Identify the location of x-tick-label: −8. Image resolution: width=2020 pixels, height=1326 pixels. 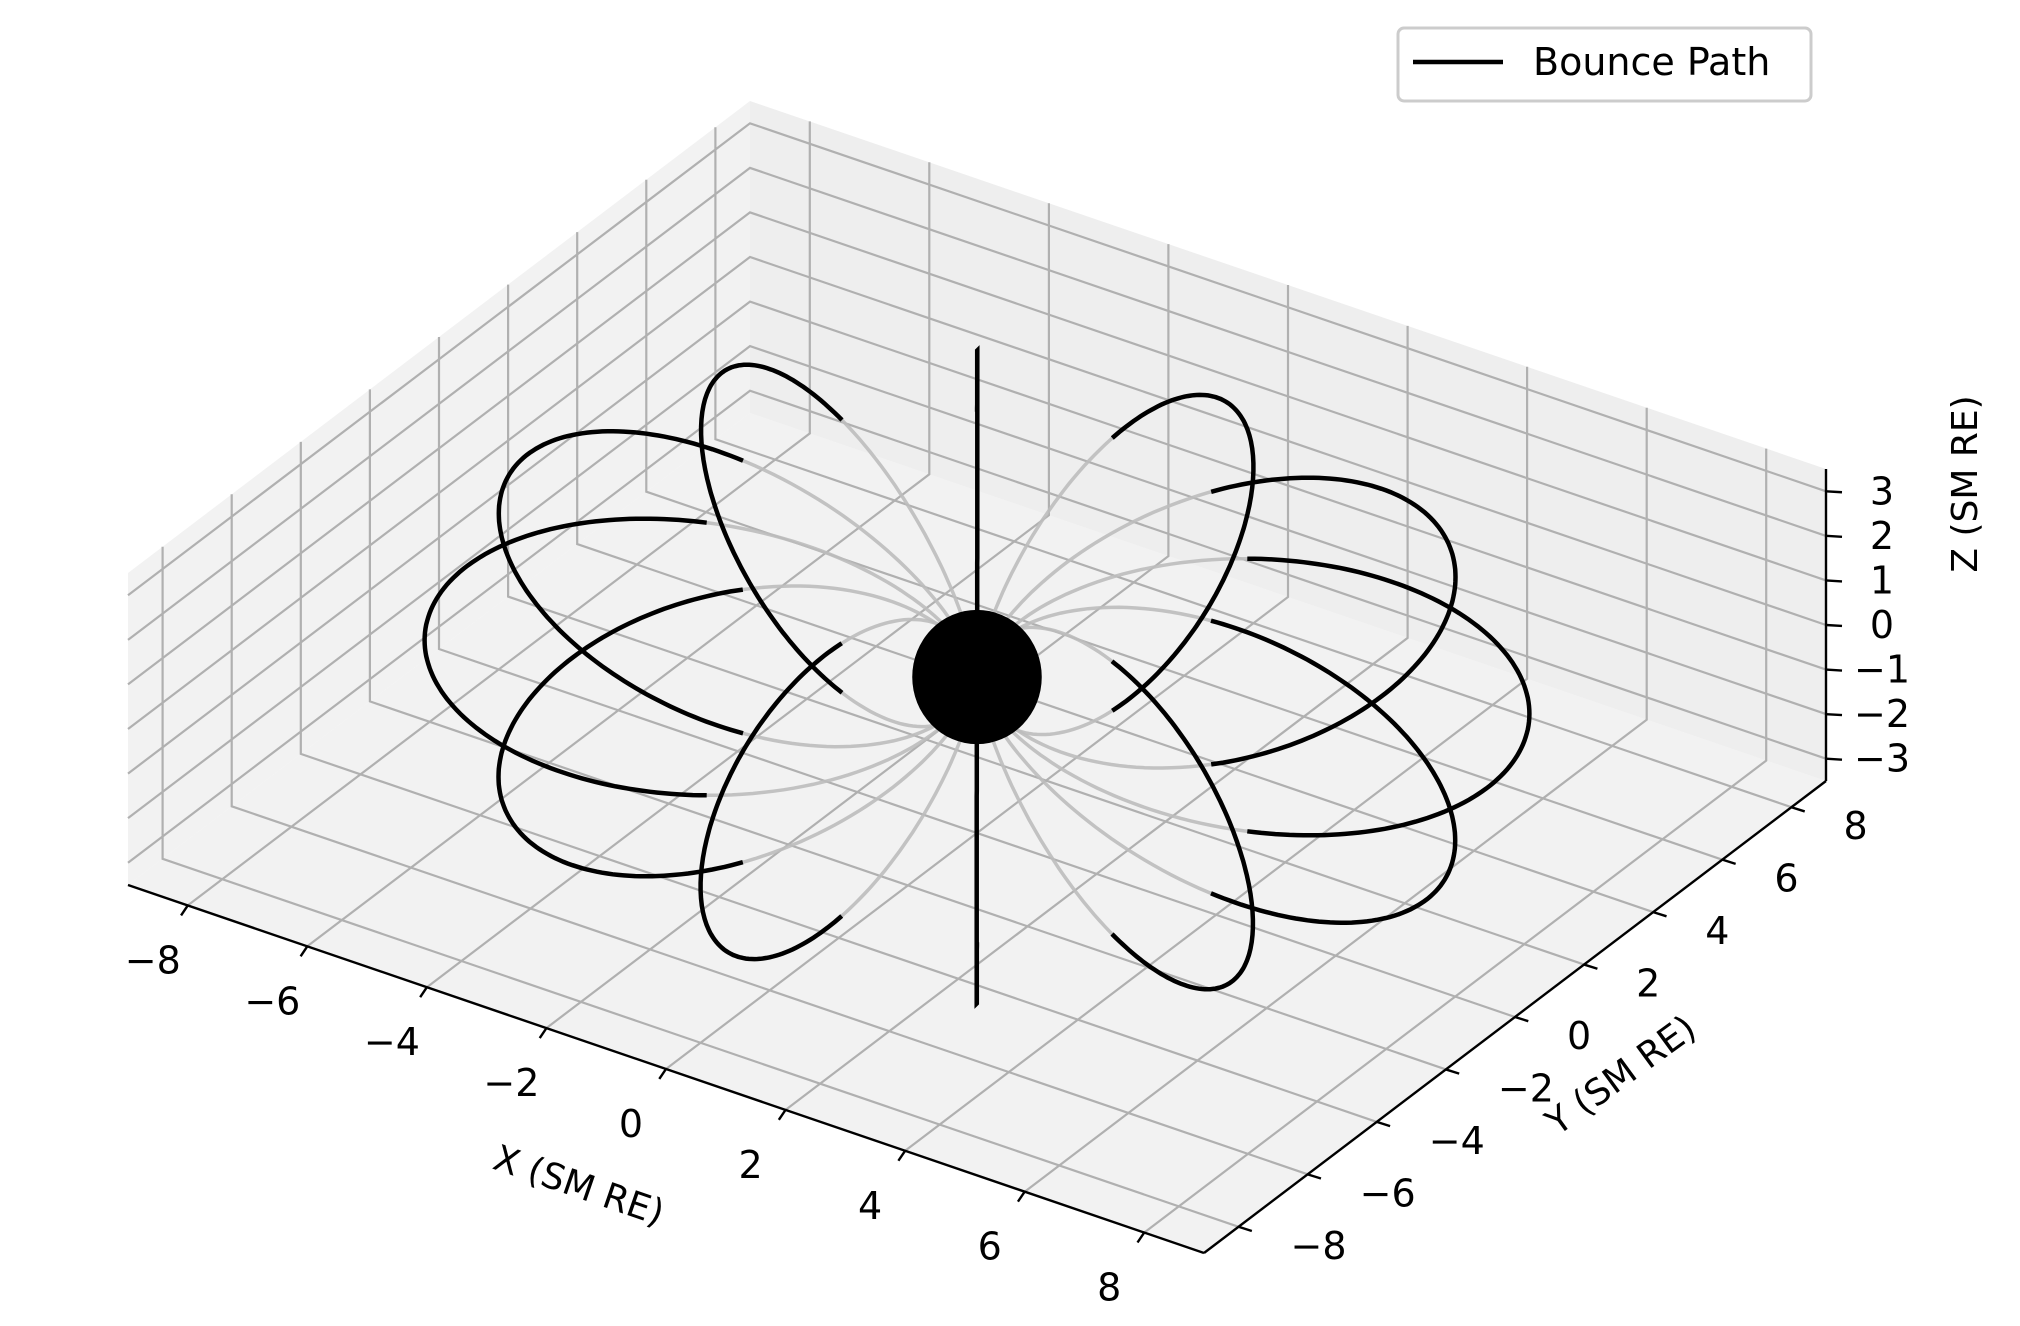
(153, 960).